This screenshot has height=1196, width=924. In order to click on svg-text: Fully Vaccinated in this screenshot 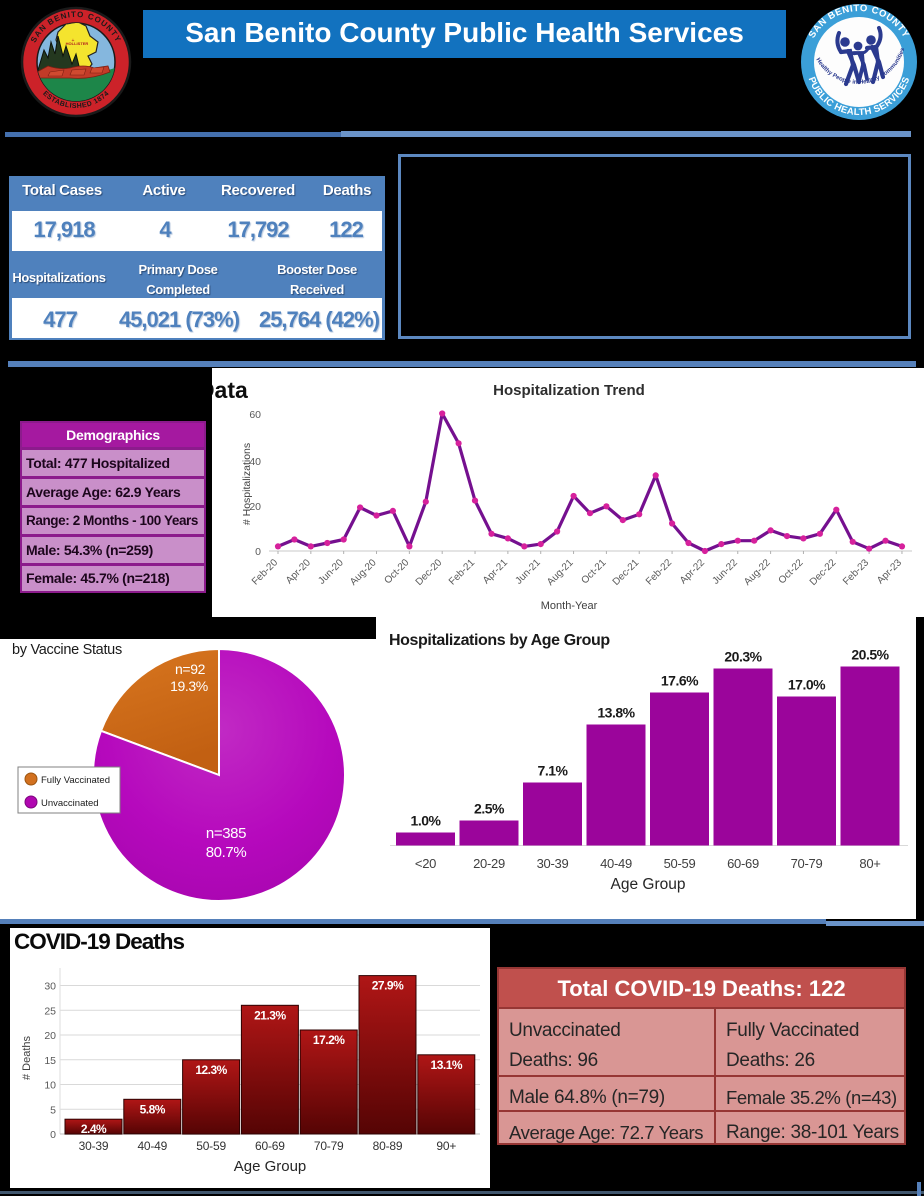, I will do `click(75, 780)`.